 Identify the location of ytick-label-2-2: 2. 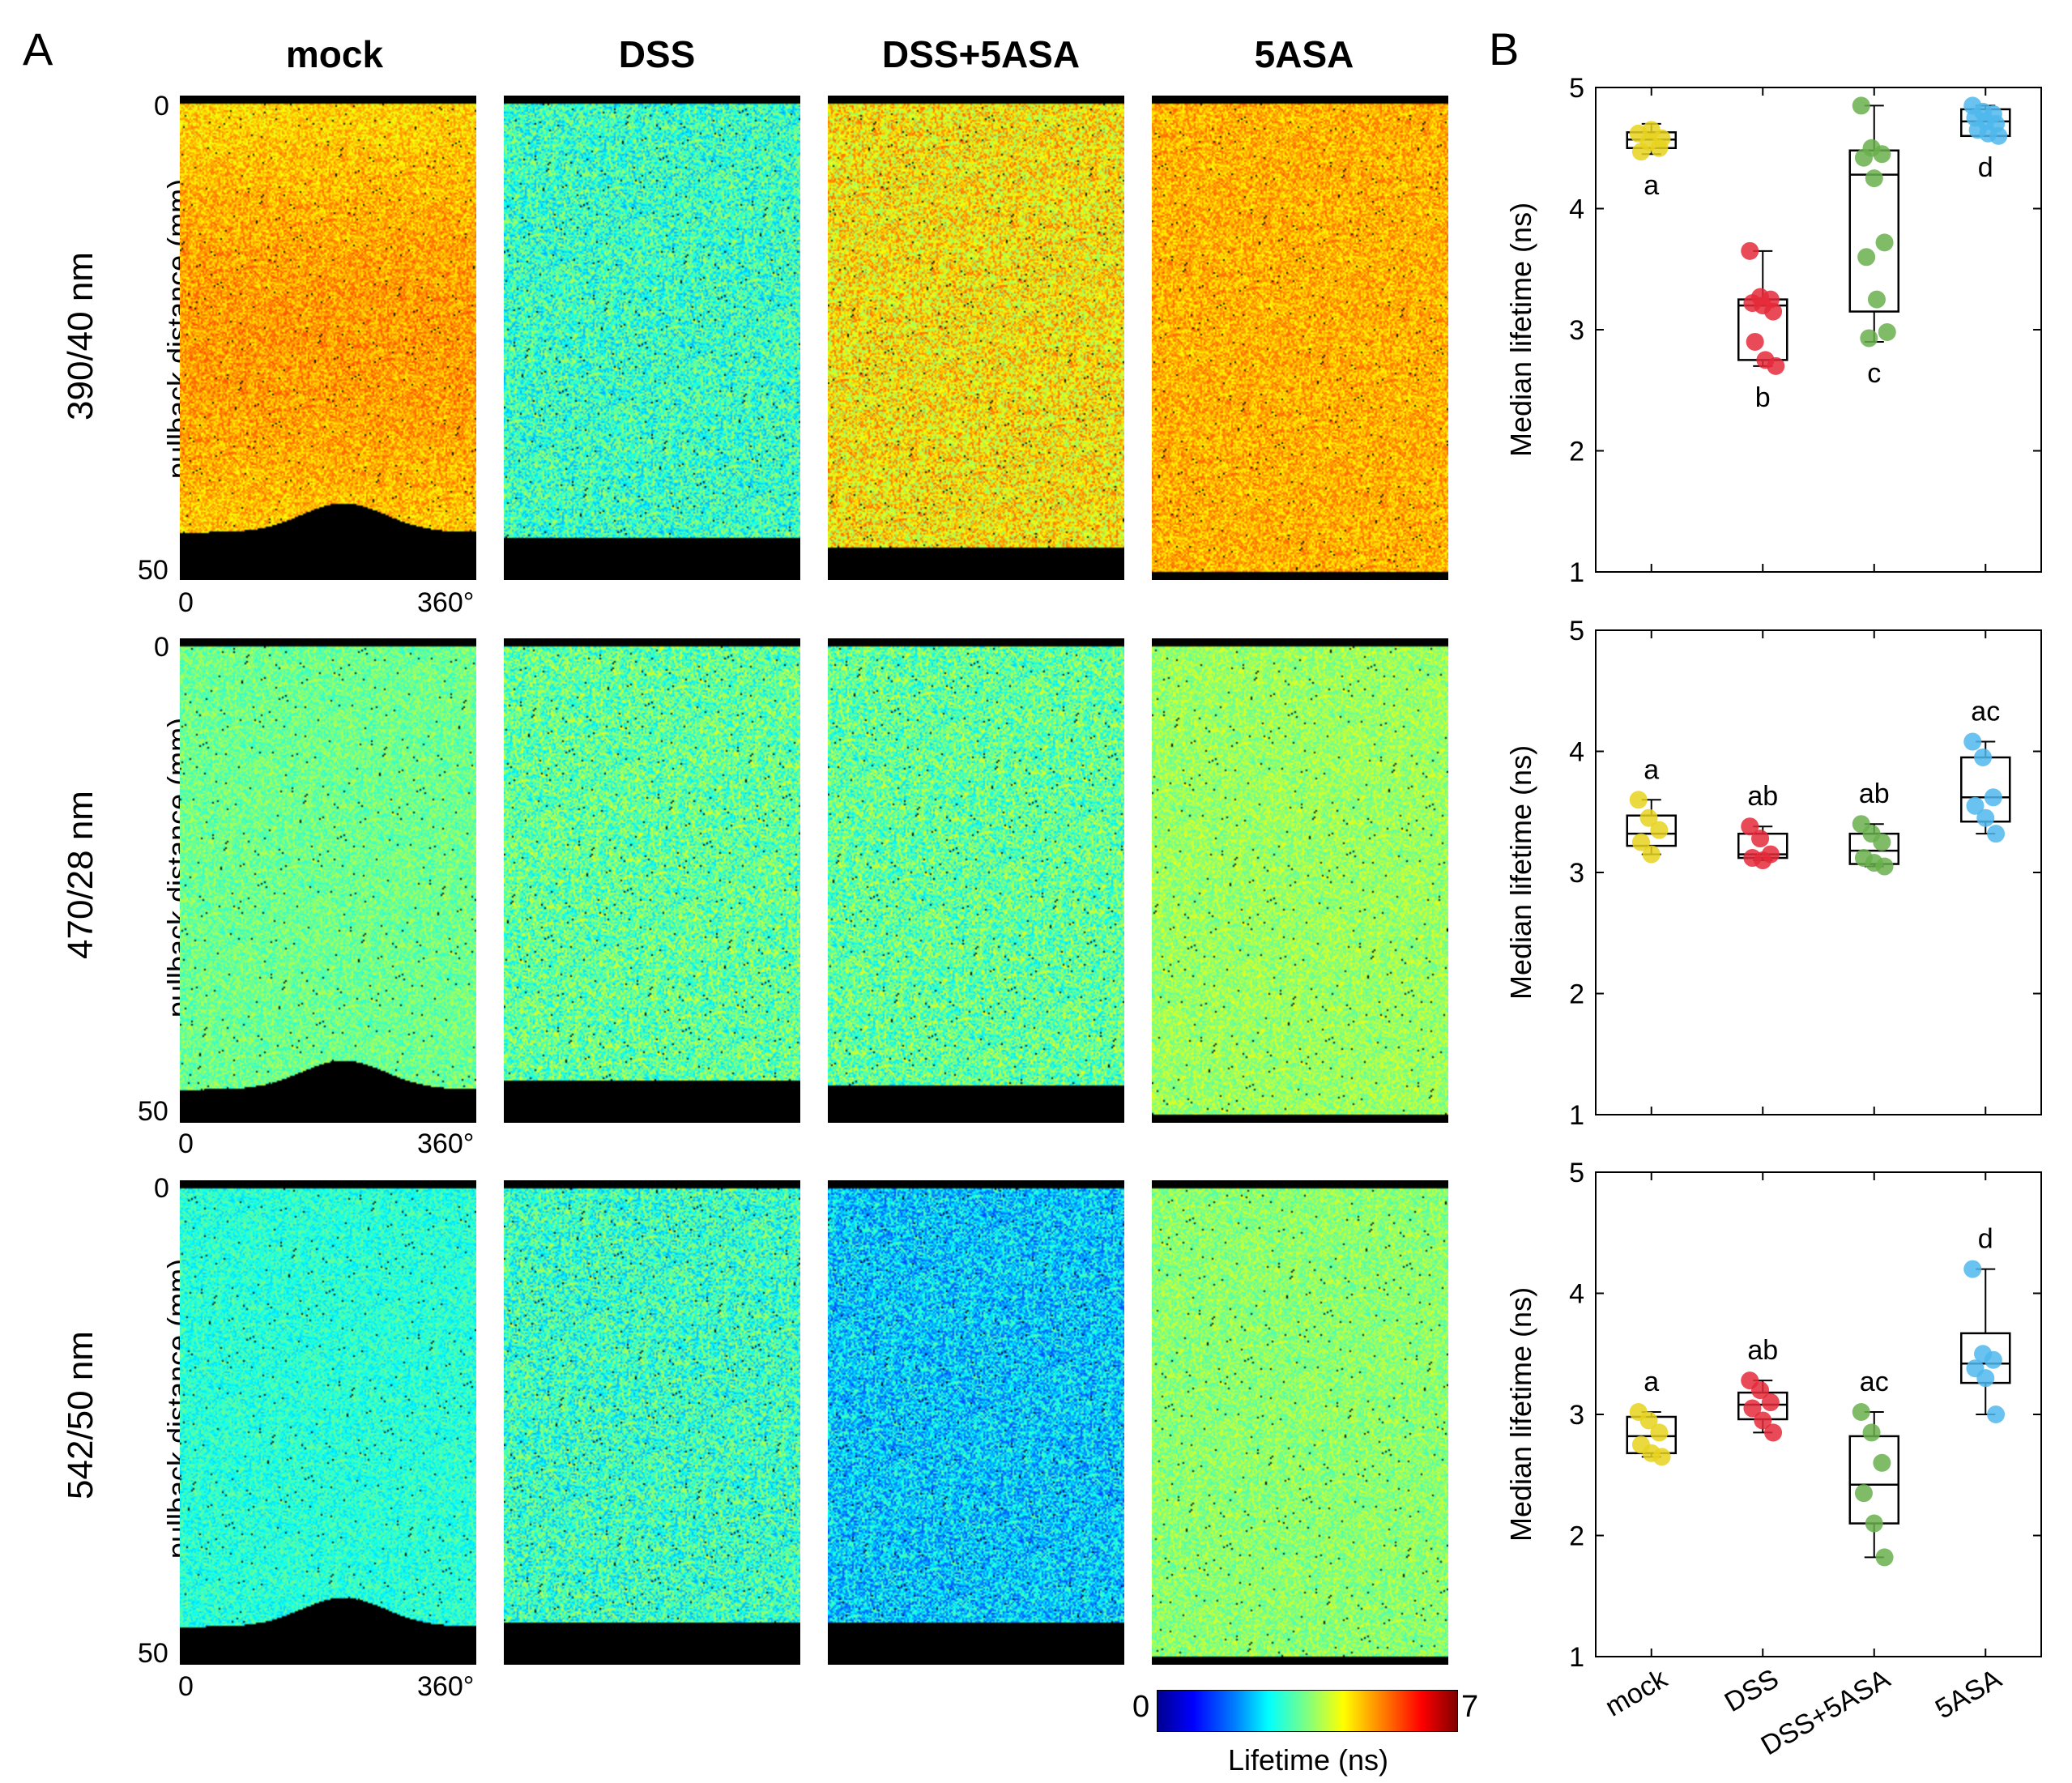
(1576, 1536).